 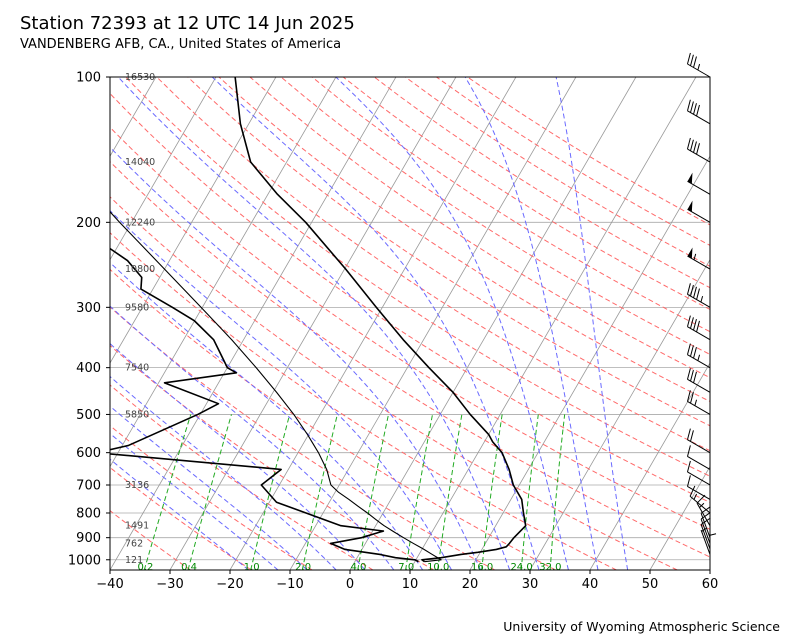 What do you see at coordinates (140, 269) in the screenshot?
I see `height-label: 10800` at bounding box center [140, 269].